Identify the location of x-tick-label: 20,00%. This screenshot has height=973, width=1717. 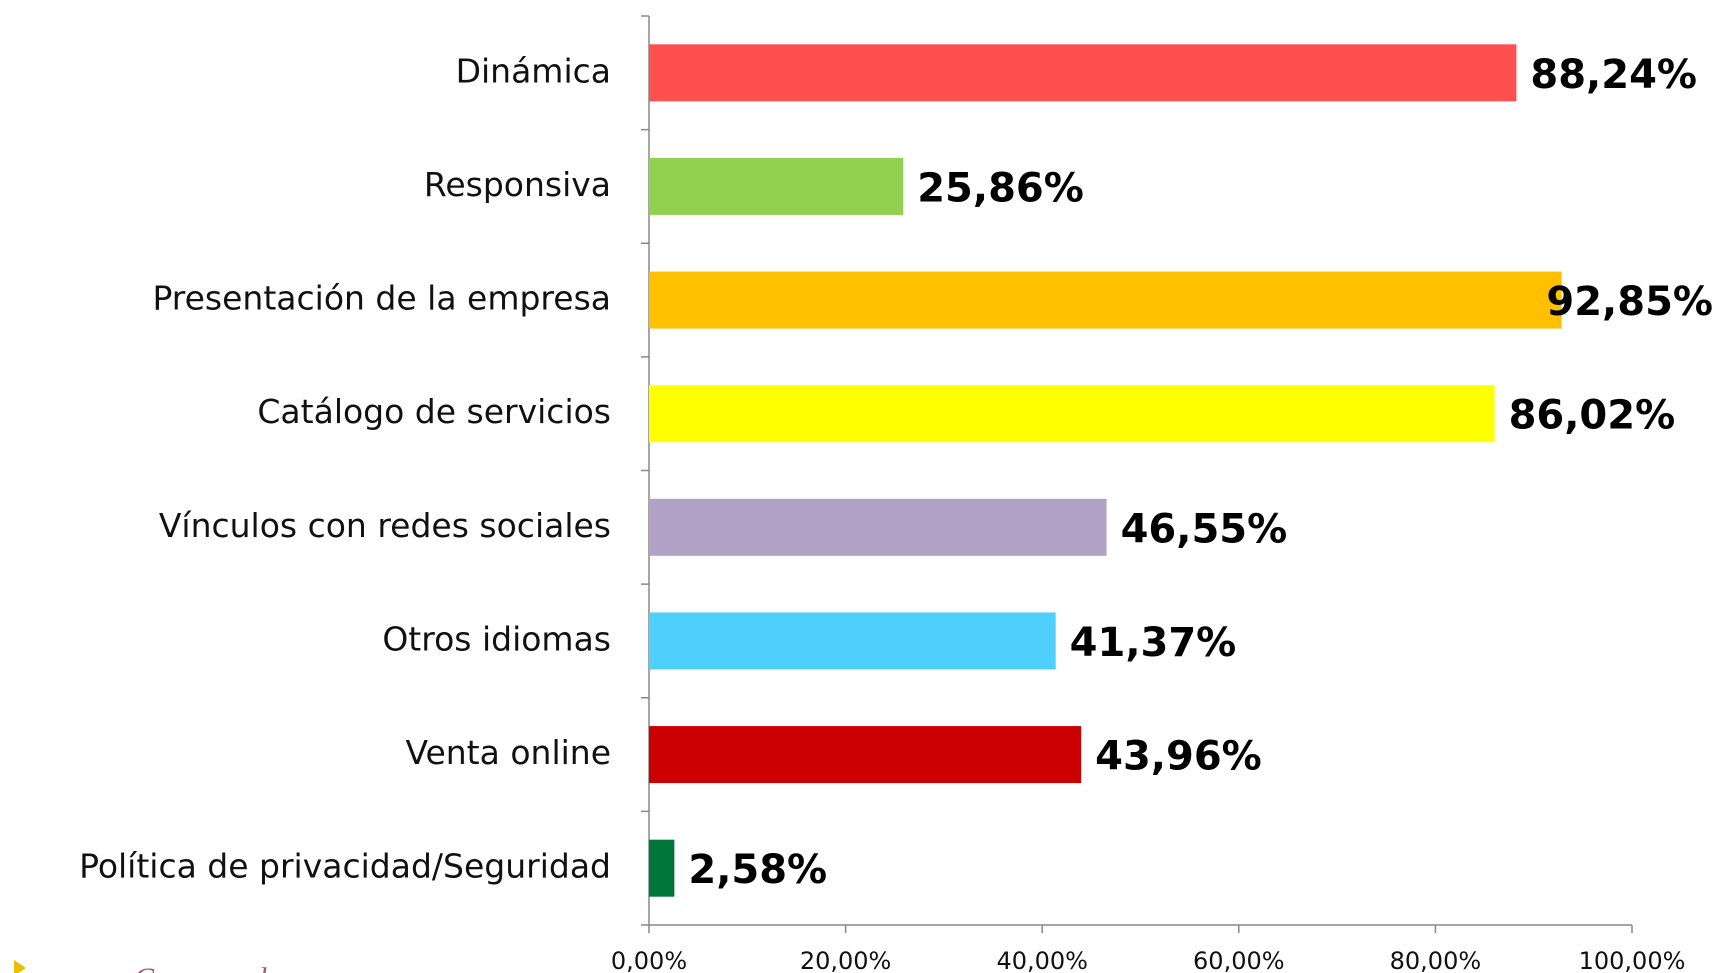
(846, 960).